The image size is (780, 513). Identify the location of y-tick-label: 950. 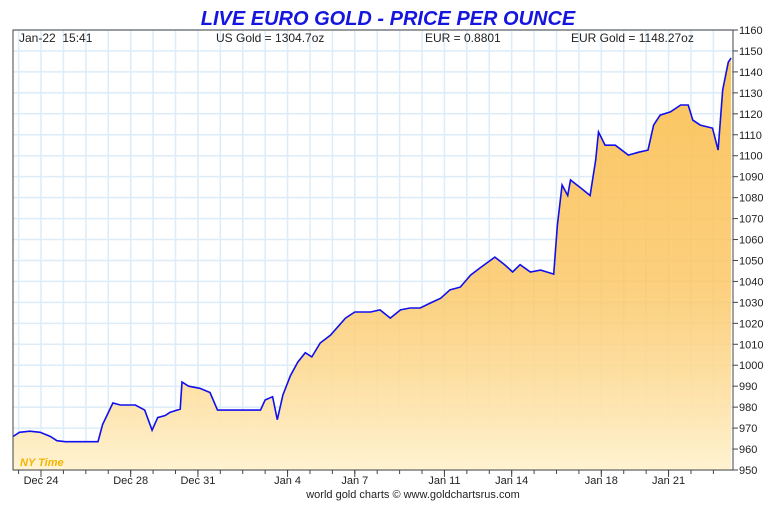
(748, 471).